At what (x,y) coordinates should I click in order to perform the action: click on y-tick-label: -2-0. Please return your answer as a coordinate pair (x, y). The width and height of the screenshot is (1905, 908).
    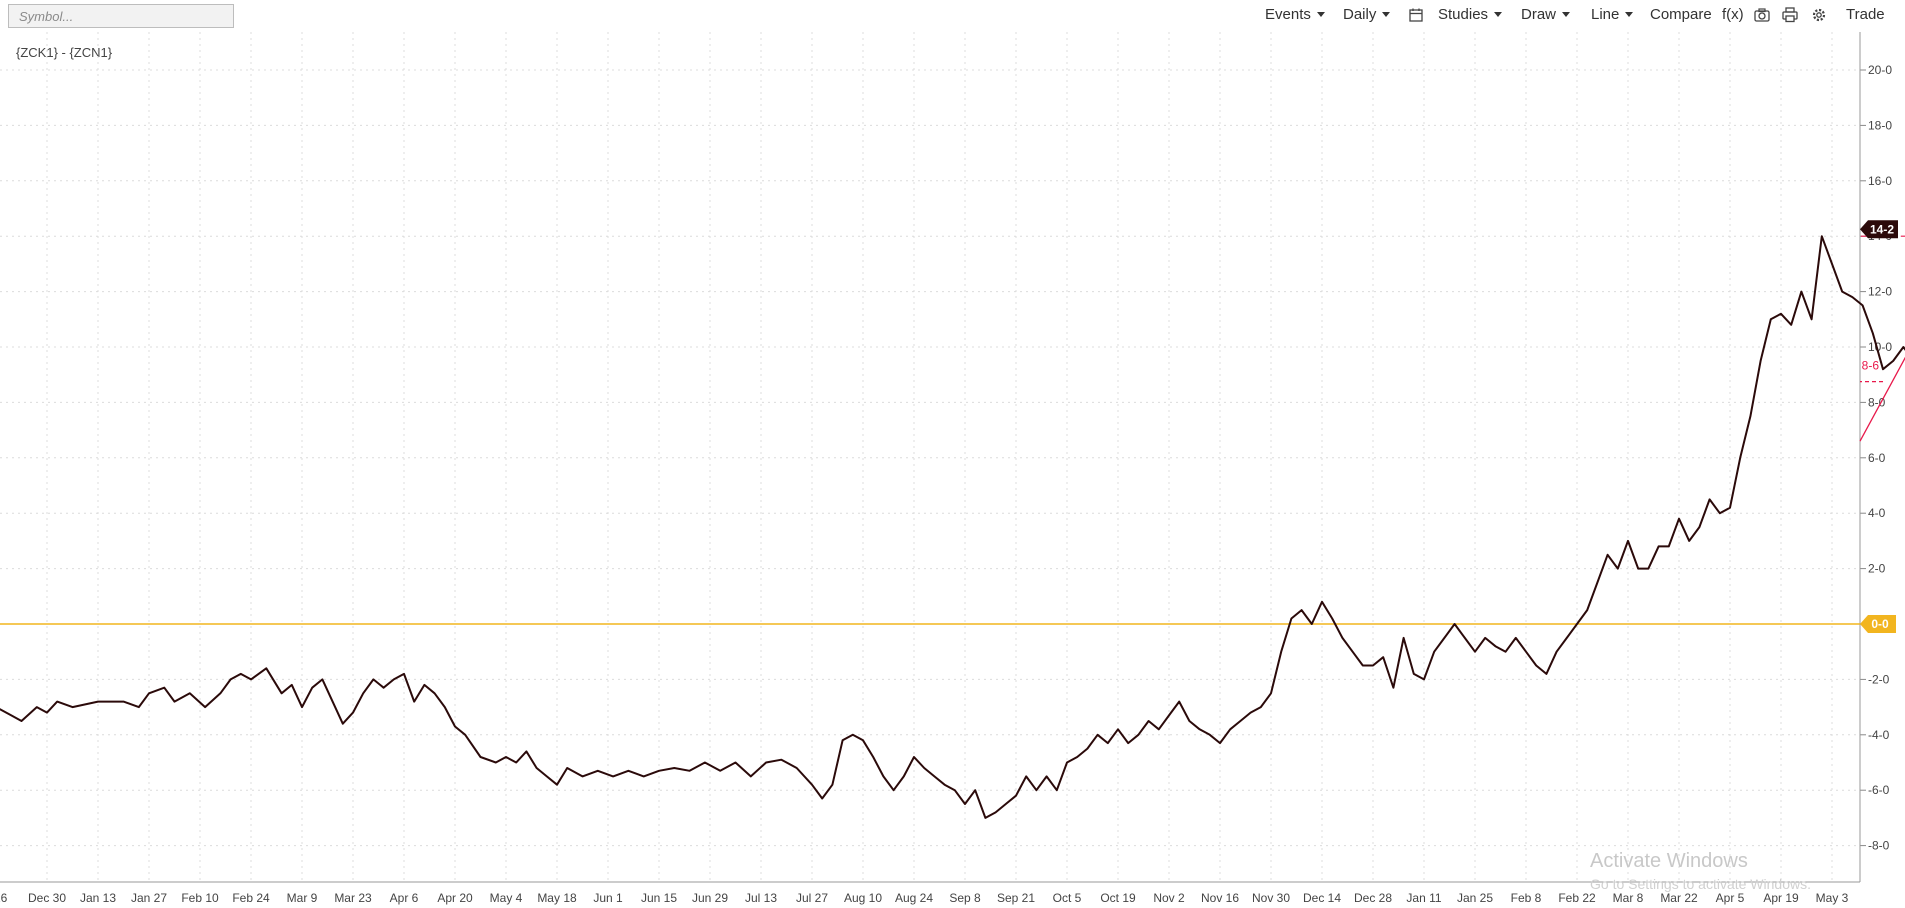
    Looking at the image, I should click on (1879, 679).